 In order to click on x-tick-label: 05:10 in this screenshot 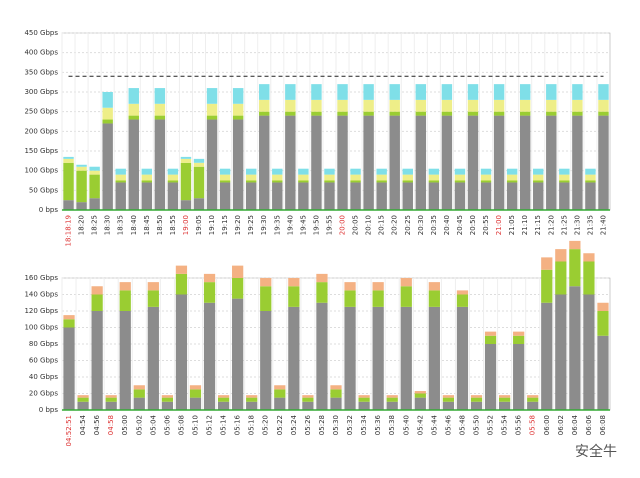, I will do `click(195, 425)`.